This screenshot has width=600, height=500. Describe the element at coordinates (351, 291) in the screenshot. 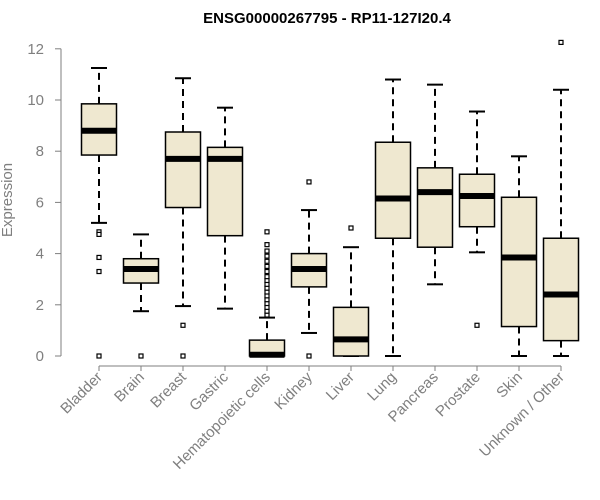

I see `box-liver` at that location.